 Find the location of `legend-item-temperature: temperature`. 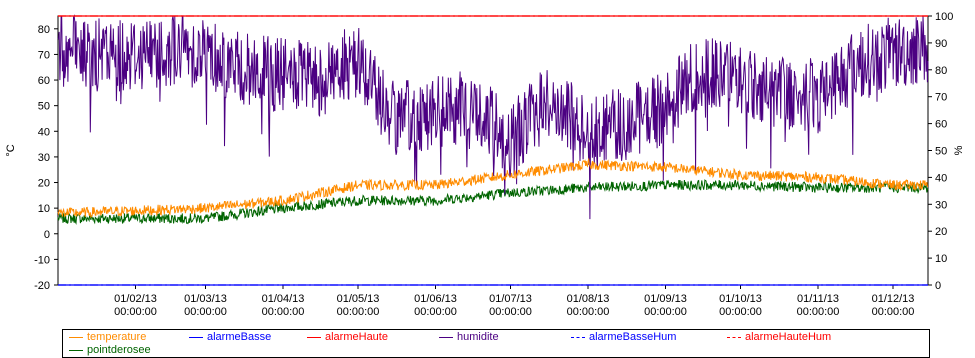

legend-item-temperature: temperature is located at coordinates (107, 337).